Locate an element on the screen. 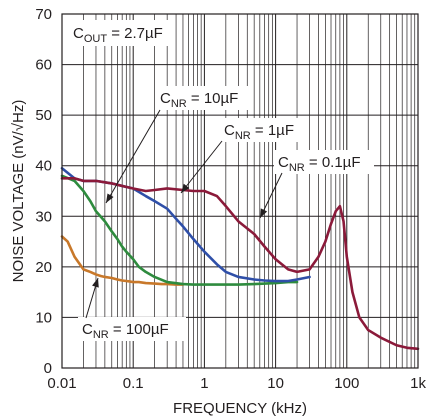 The image size is (426, 419). annotation-cout: COUT = 2.7µF is located at coordinates (118, 35).